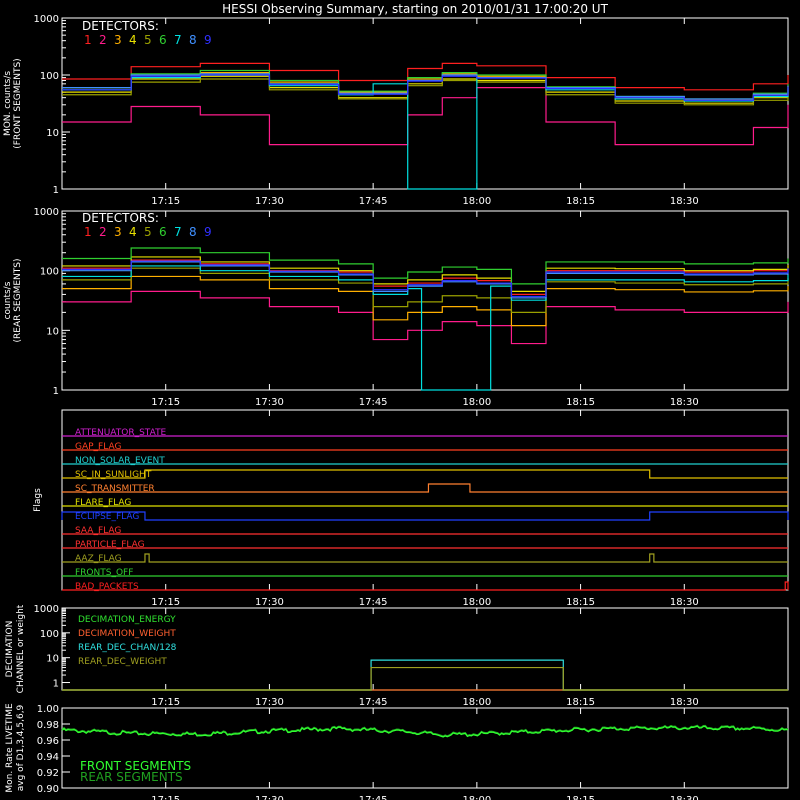 This screenshot has height=800, width=800. Describe the element at coordinates (8, 103) in the screenshot. I see `y-axis-label: MON. counts/s` at that location.